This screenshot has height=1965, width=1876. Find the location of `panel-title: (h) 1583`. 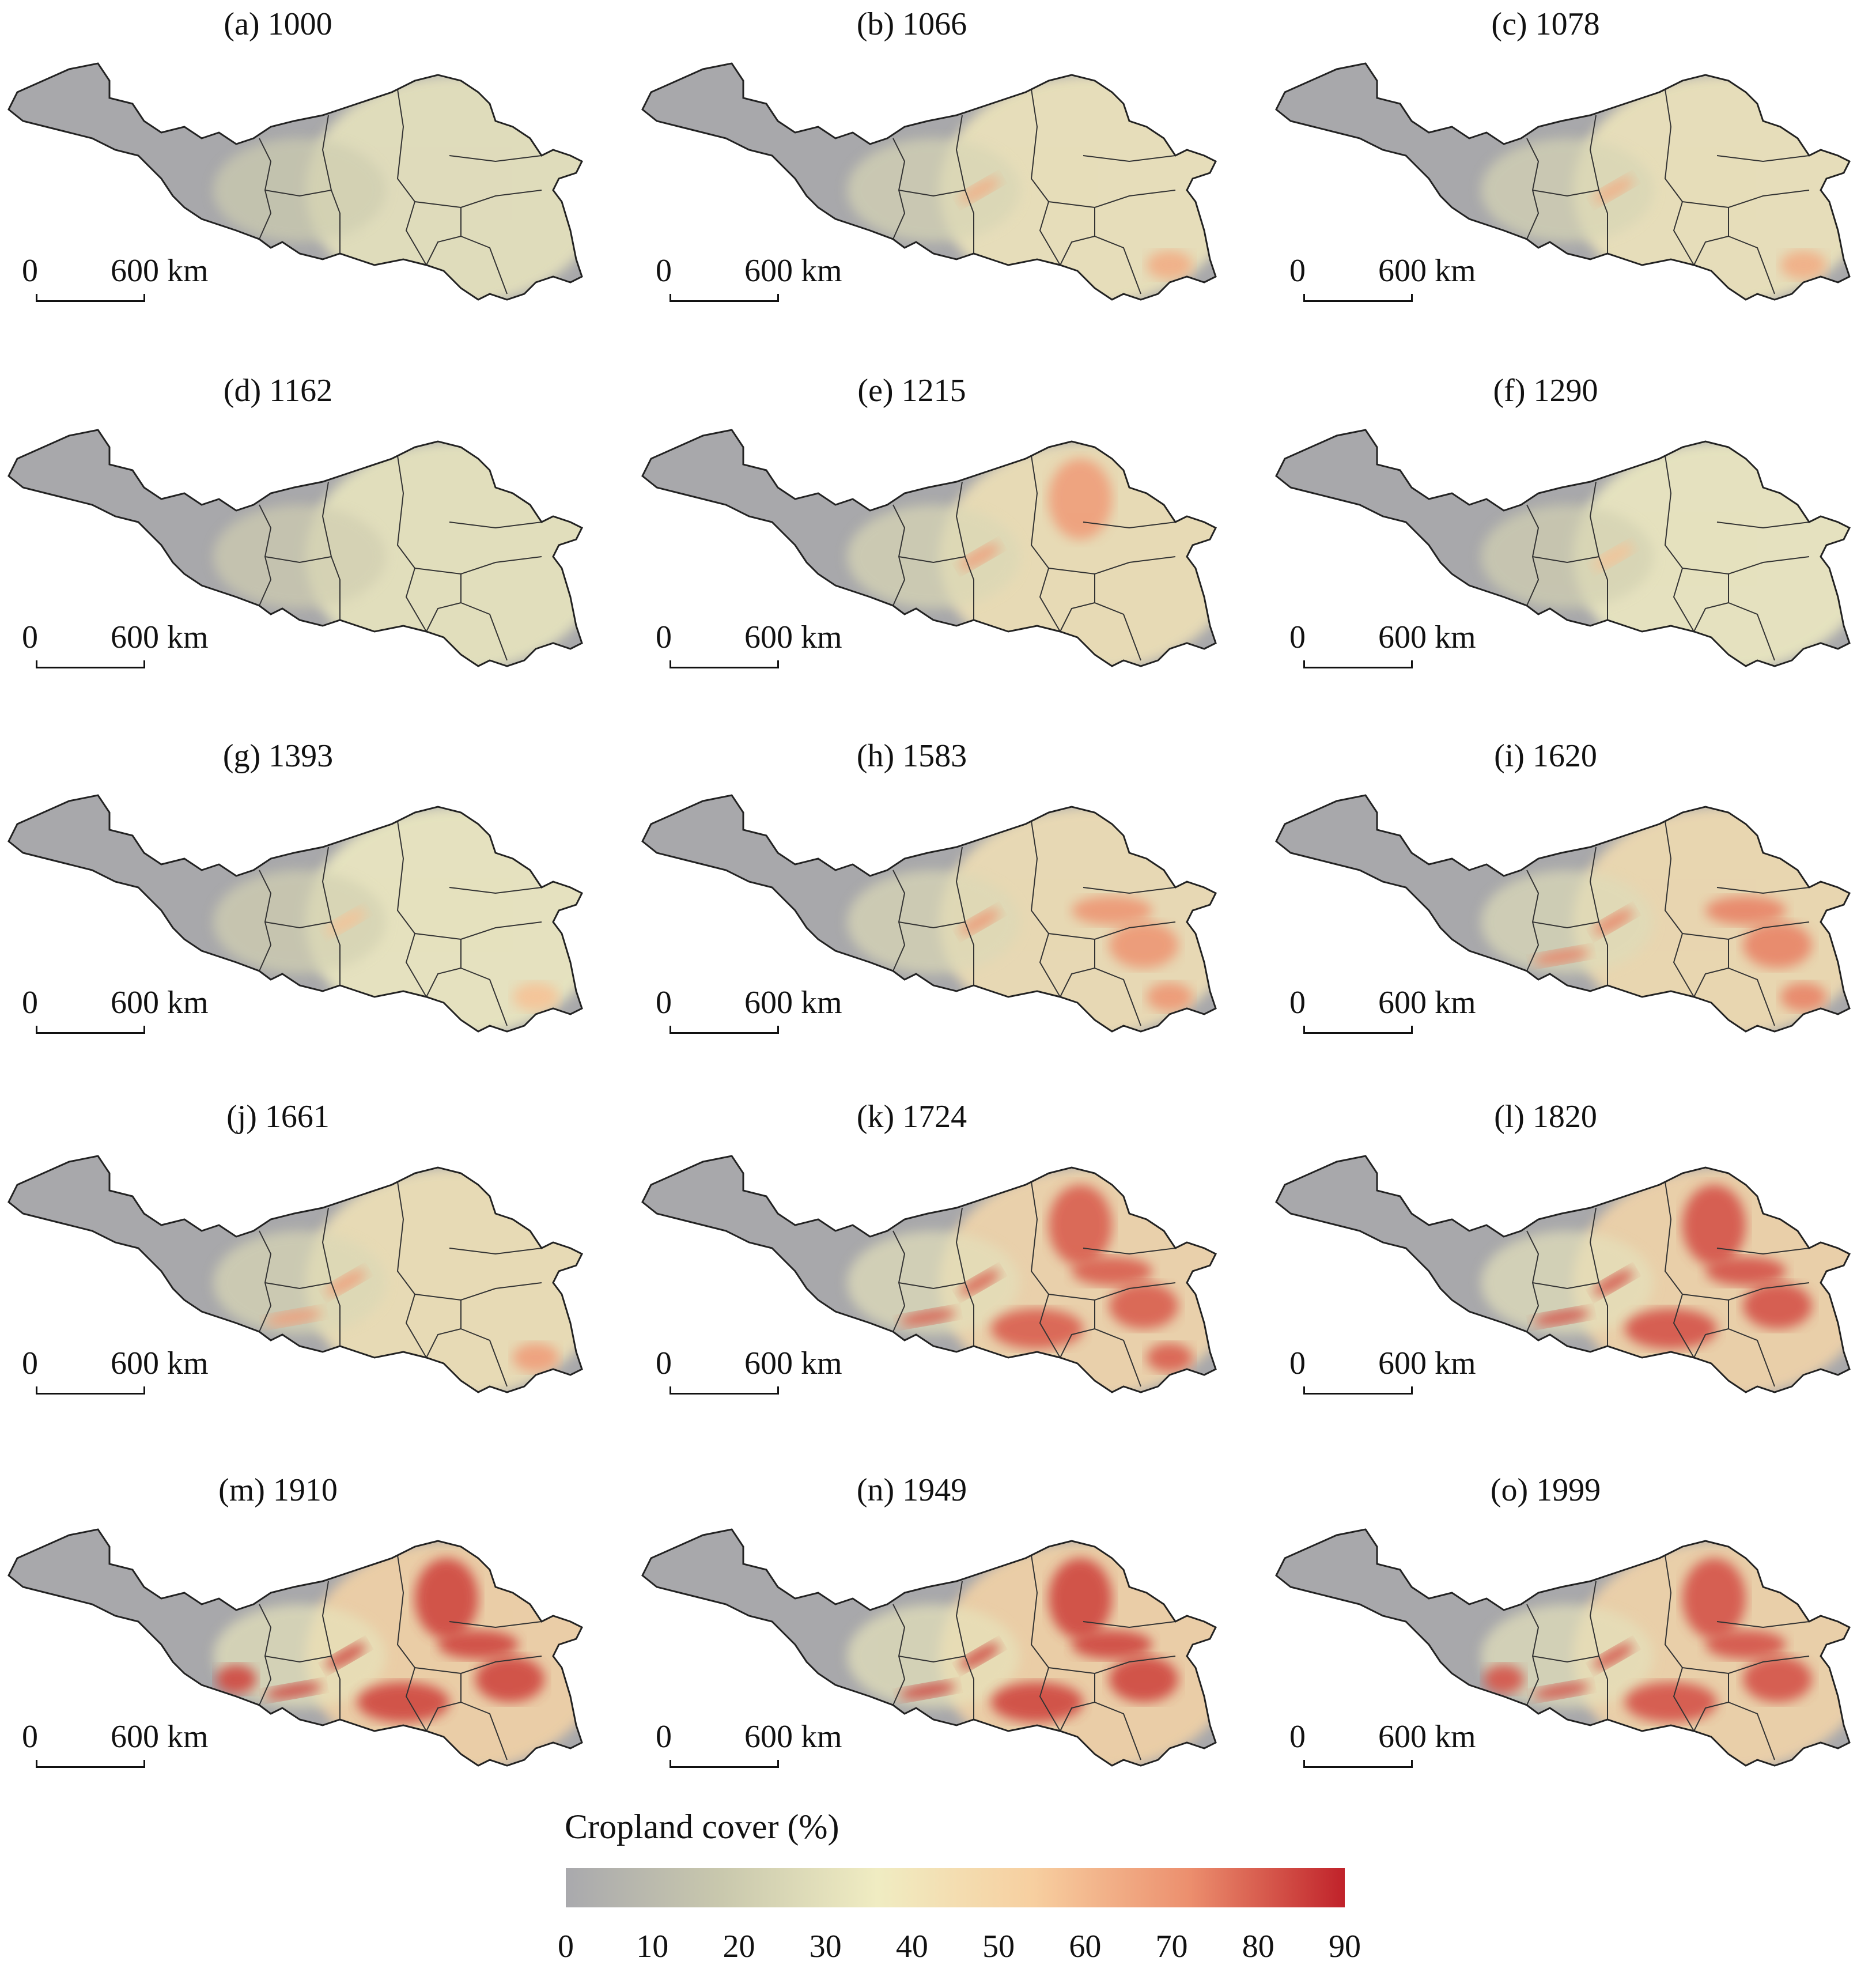

panel-title: (h) 1583 is located at coordinates (911, 756).